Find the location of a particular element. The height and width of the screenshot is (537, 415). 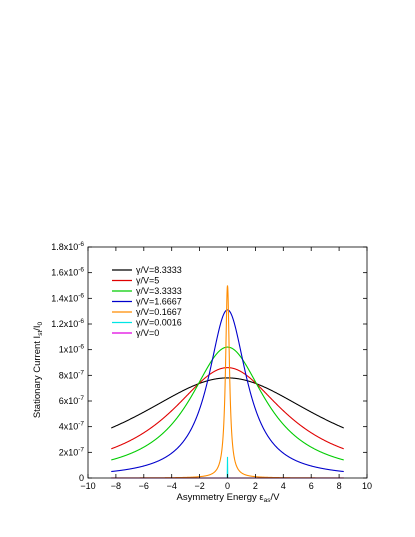

legend-label-5: γ/V=0.1667 is located at coordinates (159, 312).